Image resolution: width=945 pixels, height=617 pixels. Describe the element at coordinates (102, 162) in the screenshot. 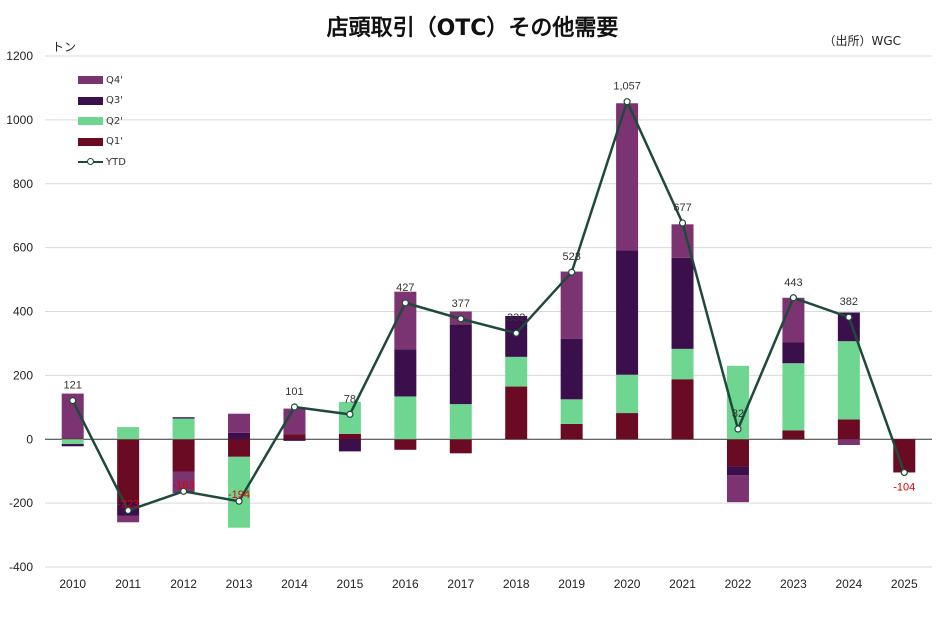

I see `legend-item-ytd: YTD` at that location.